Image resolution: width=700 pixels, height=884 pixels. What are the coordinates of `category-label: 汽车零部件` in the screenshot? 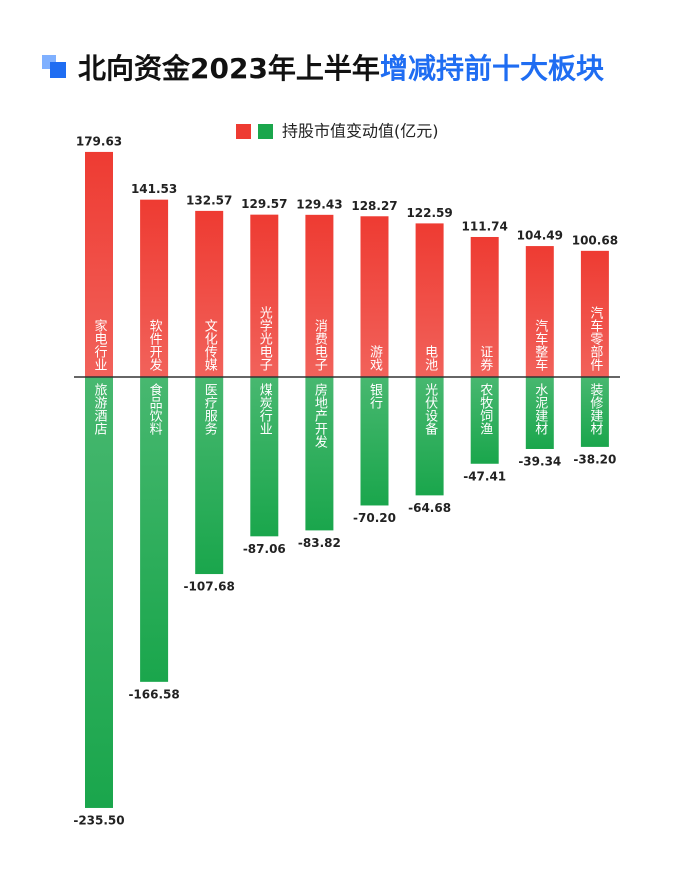 It's located at (595, 338).